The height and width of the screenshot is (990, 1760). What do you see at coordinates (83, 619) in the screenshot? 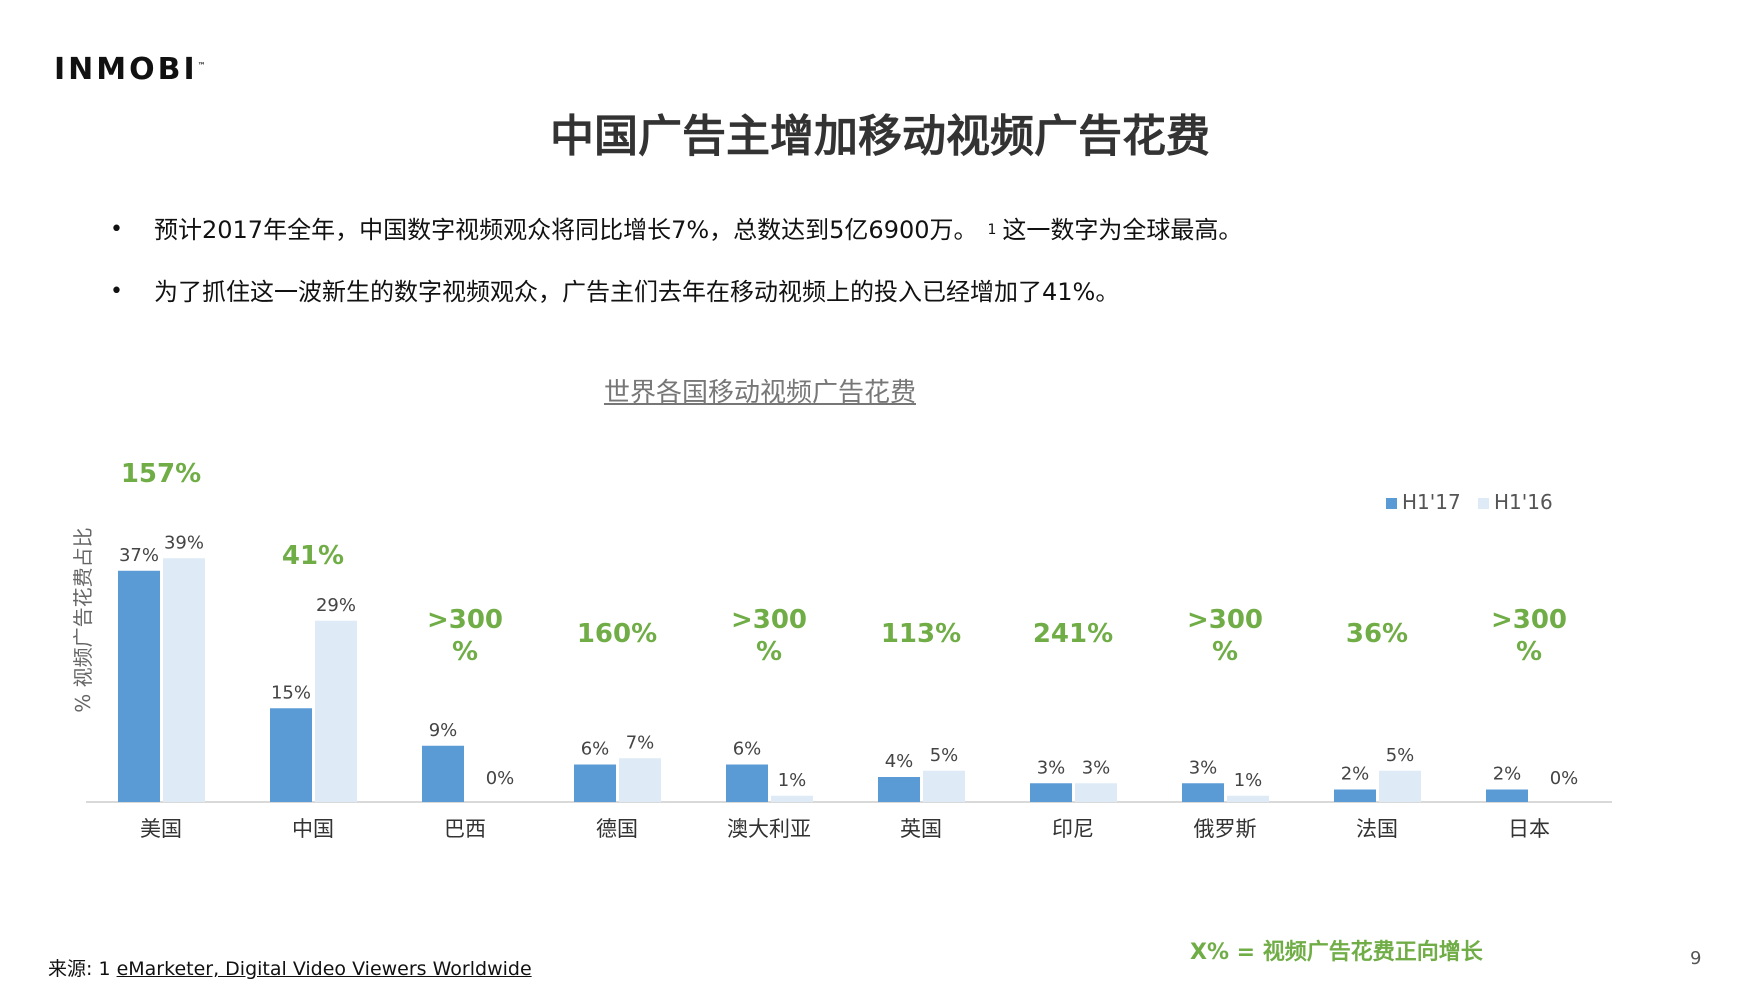
I see `y-axis-label: % 视频广告花费占比` at bounding box center [83, 619].